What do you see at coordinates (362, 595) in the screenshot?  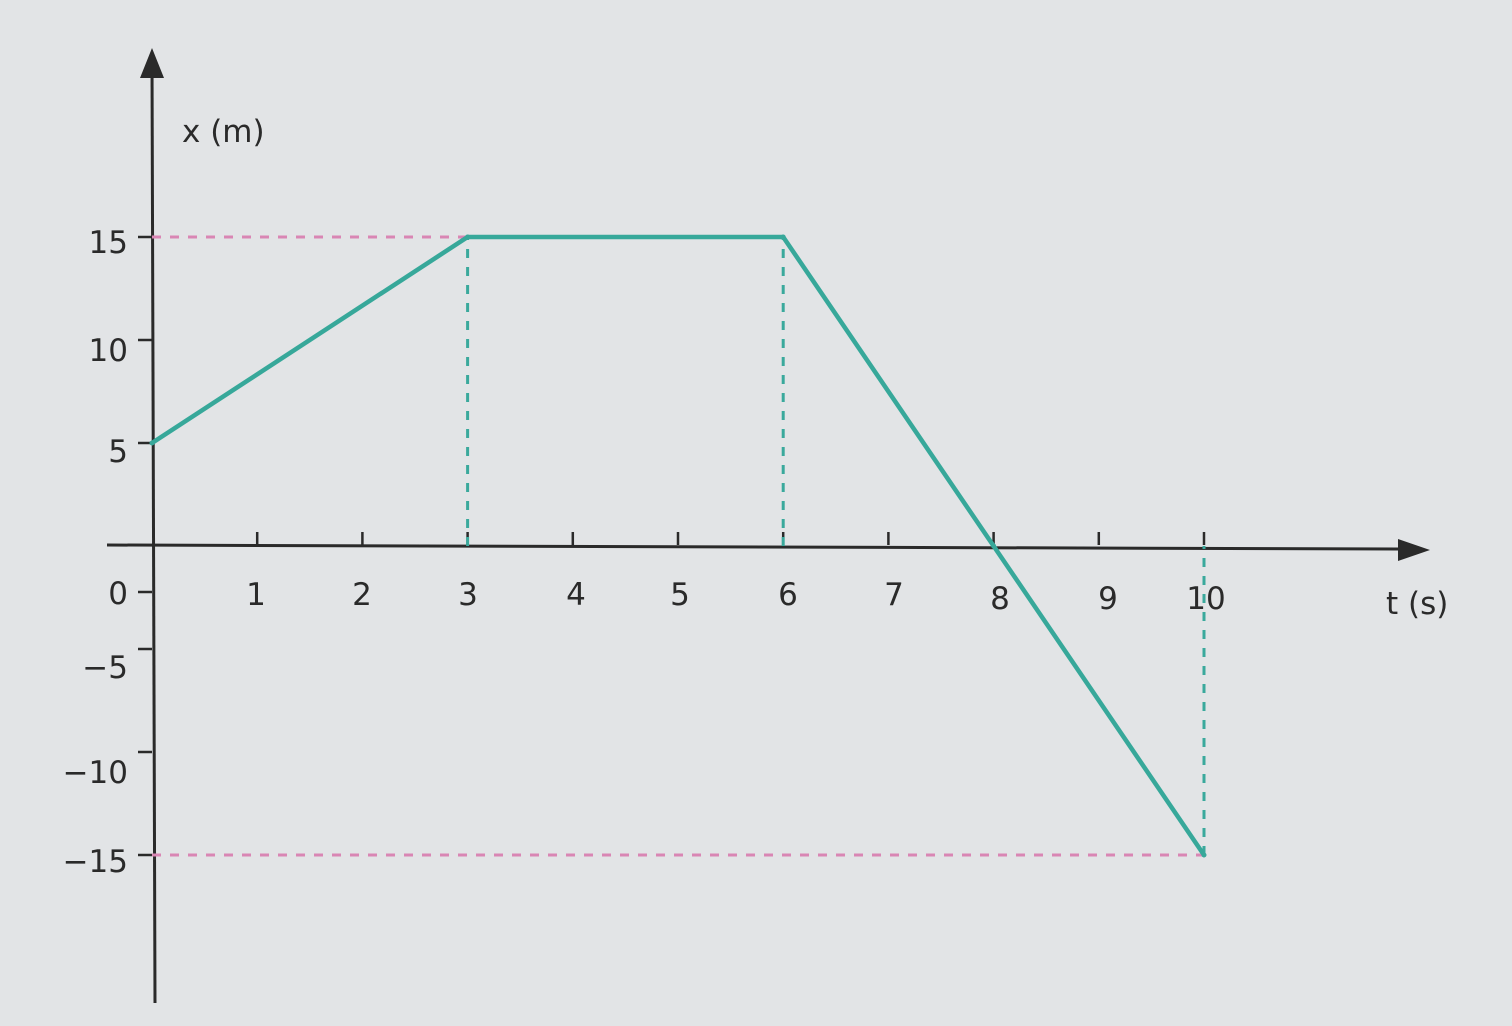 I see `x-tick-label-2: 2` at bounding box center [362, 595].